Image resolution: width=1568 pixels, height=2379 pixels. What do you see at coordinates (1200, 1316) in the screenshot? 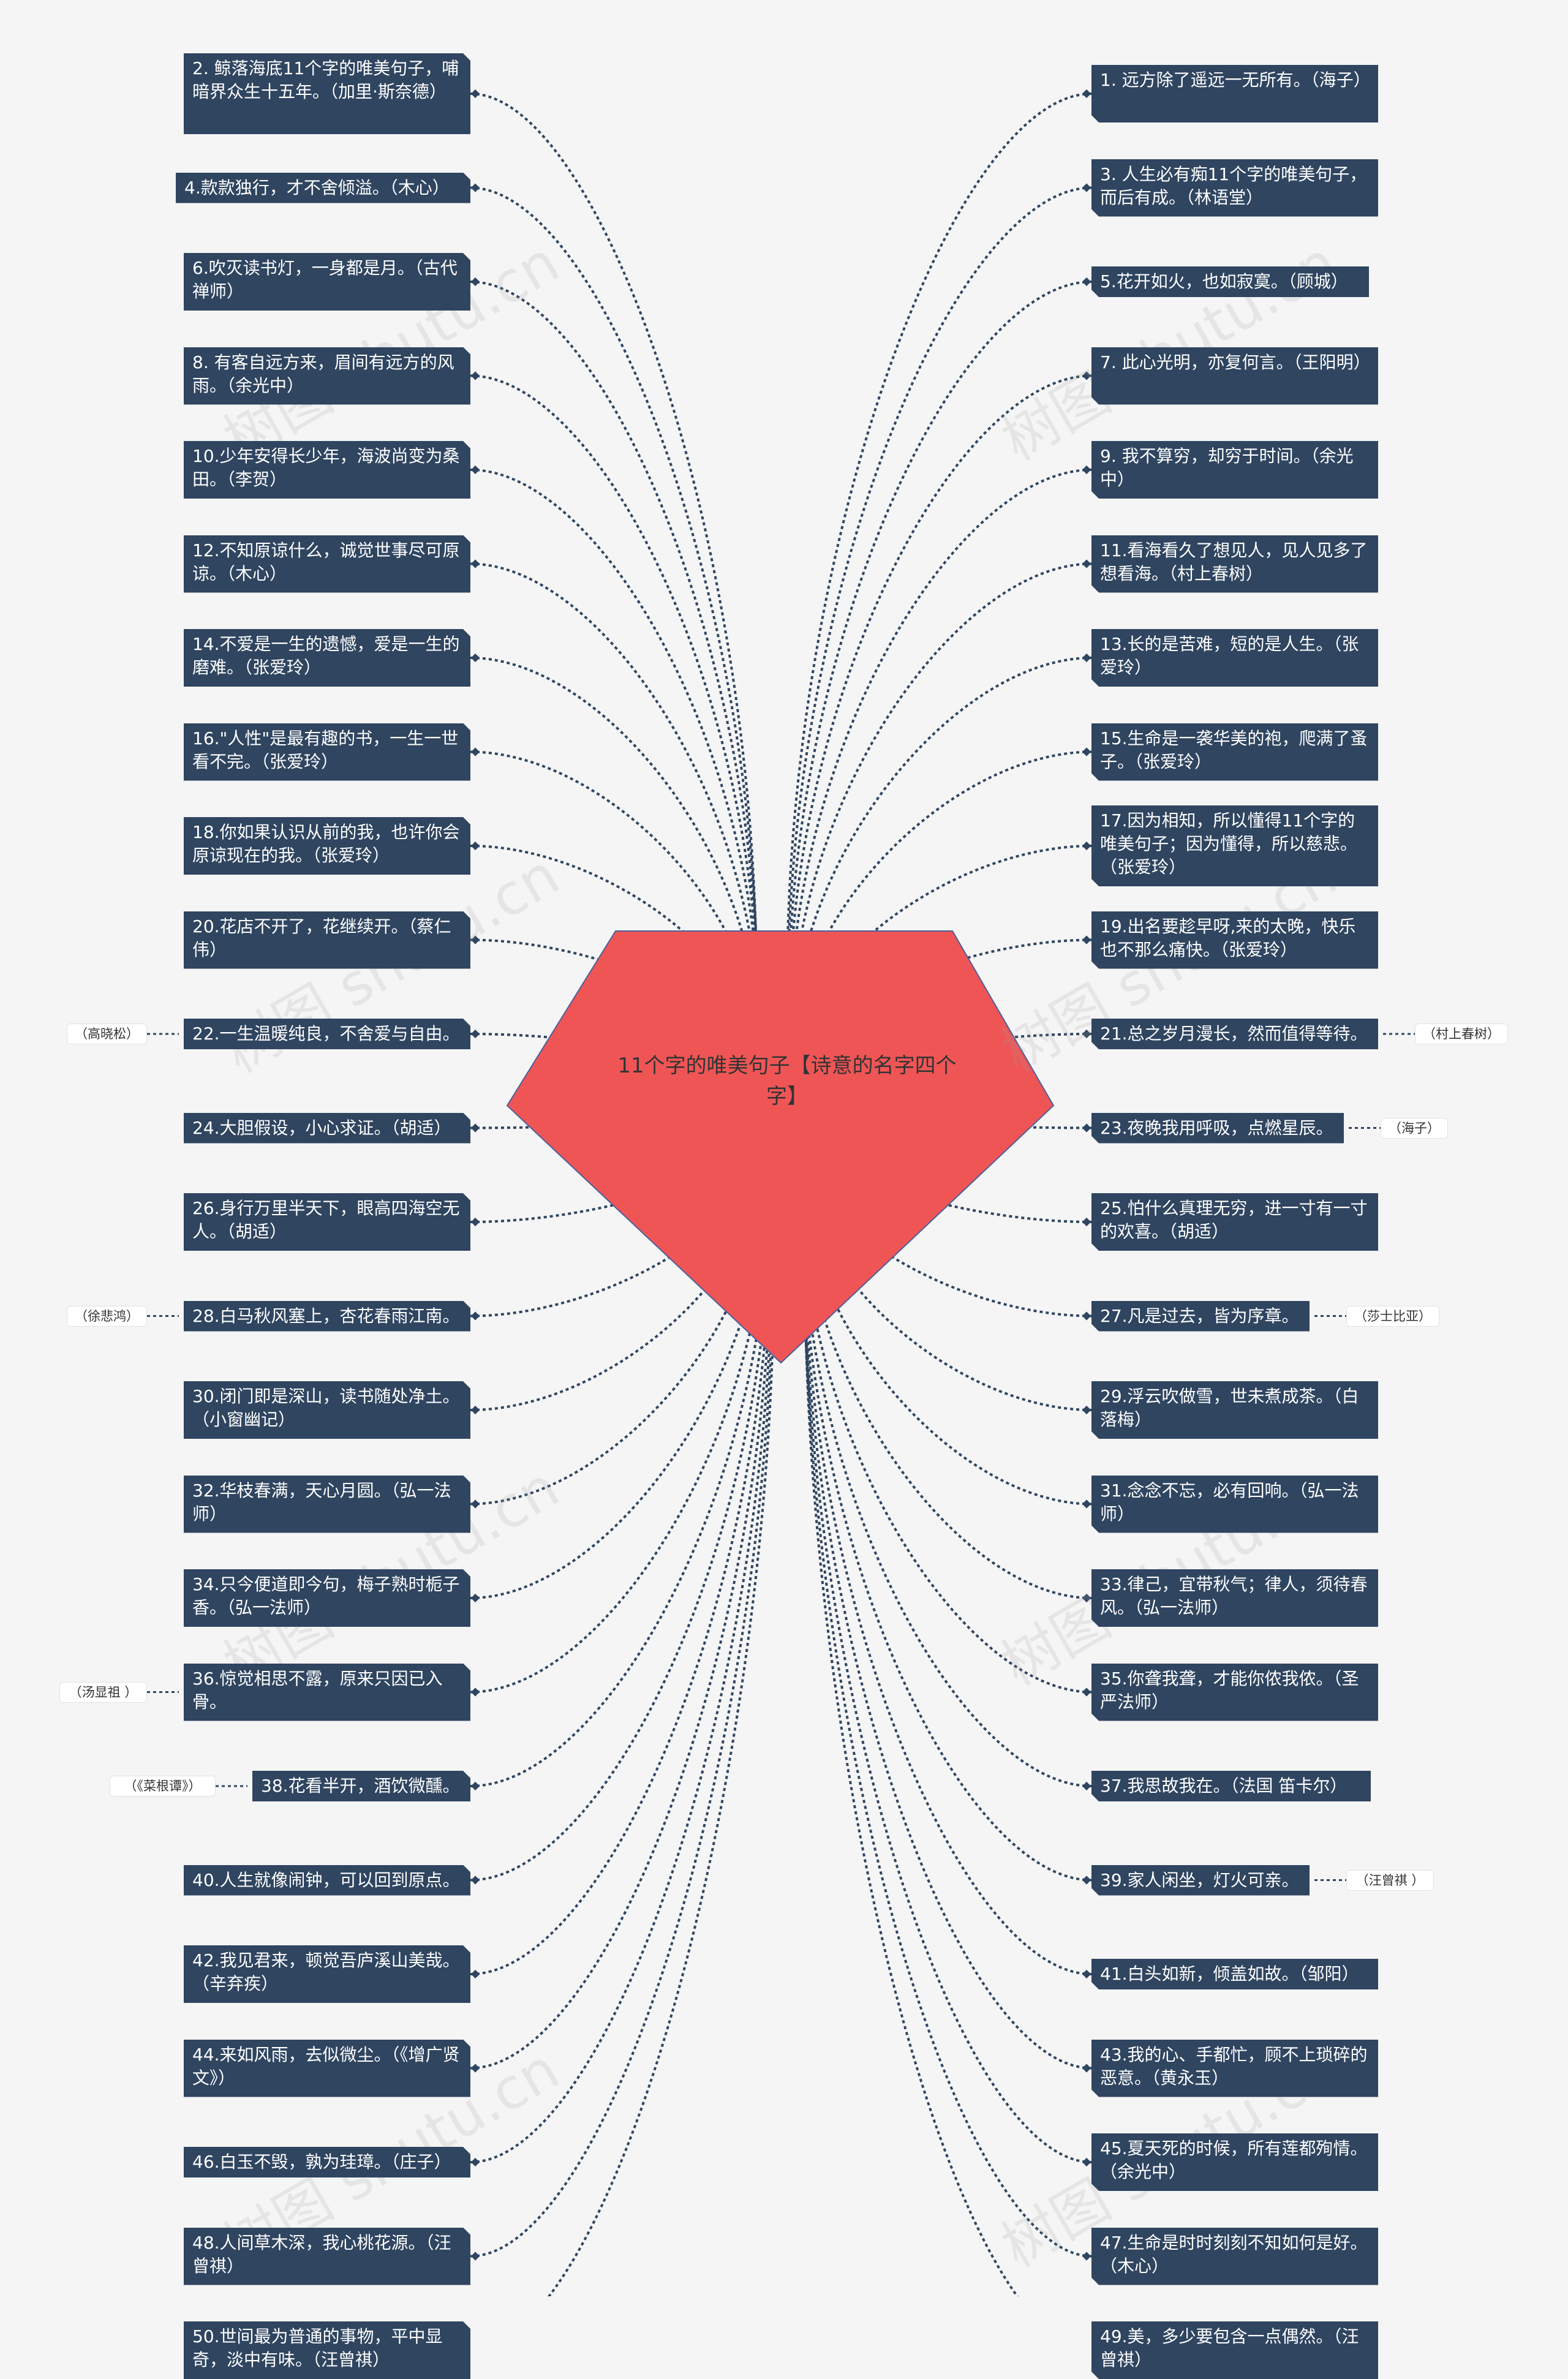
I see `right-quote-node: 27.凡是过去，皆为序章。` at bounding box center [1200, 1316].